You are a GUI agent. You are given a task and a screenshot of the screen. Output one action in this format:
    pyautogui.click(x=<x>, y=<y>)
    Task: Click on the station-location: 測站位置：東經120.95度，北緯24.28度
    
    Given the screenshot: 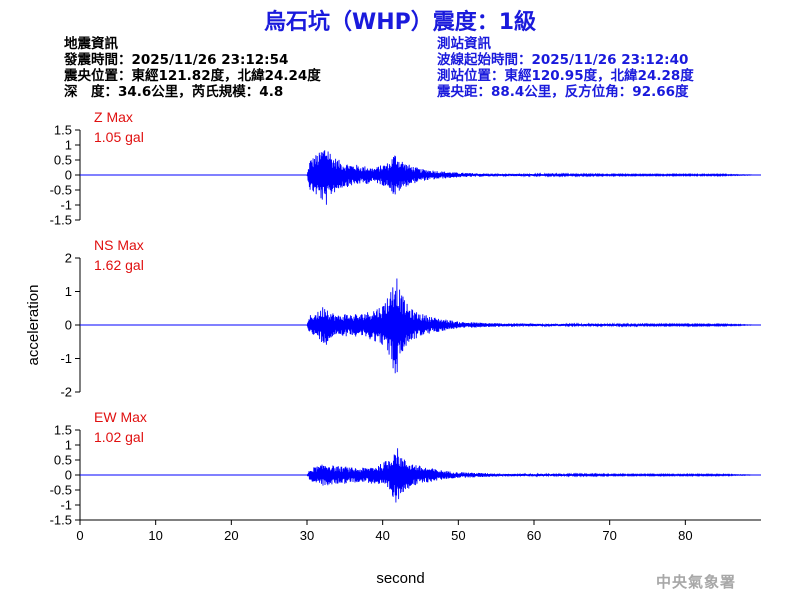 What is the action you would take?
    pyautogui.click(x=565, y=76)
    